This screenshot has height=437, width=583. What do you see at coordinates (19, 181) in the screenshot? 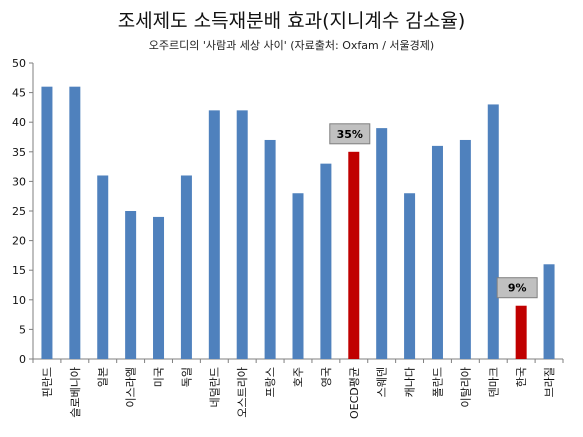
I see `y-tick-label: 30` at bounding box center [19, 181].